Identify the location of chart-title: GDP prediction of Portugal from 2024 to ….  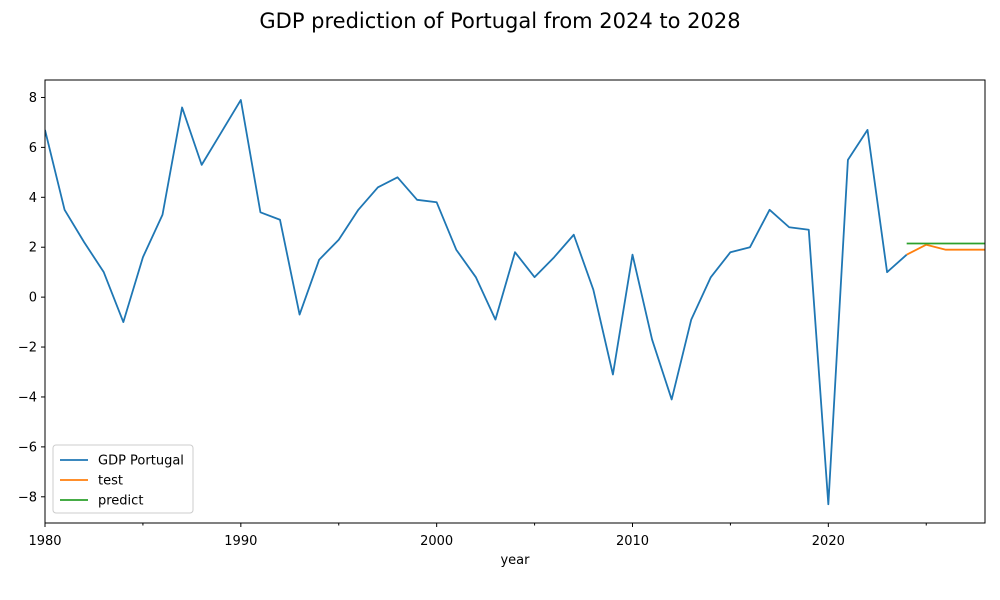
(499, 21).